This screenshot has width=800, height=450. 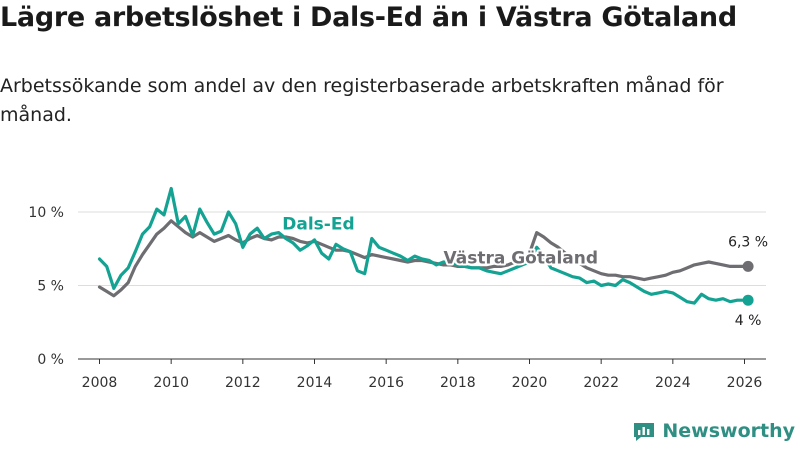 What do you see at coordinates (530, 383) in the screenshot?
I see `x-tick-label: 2020` at bounding box center [530, 383].